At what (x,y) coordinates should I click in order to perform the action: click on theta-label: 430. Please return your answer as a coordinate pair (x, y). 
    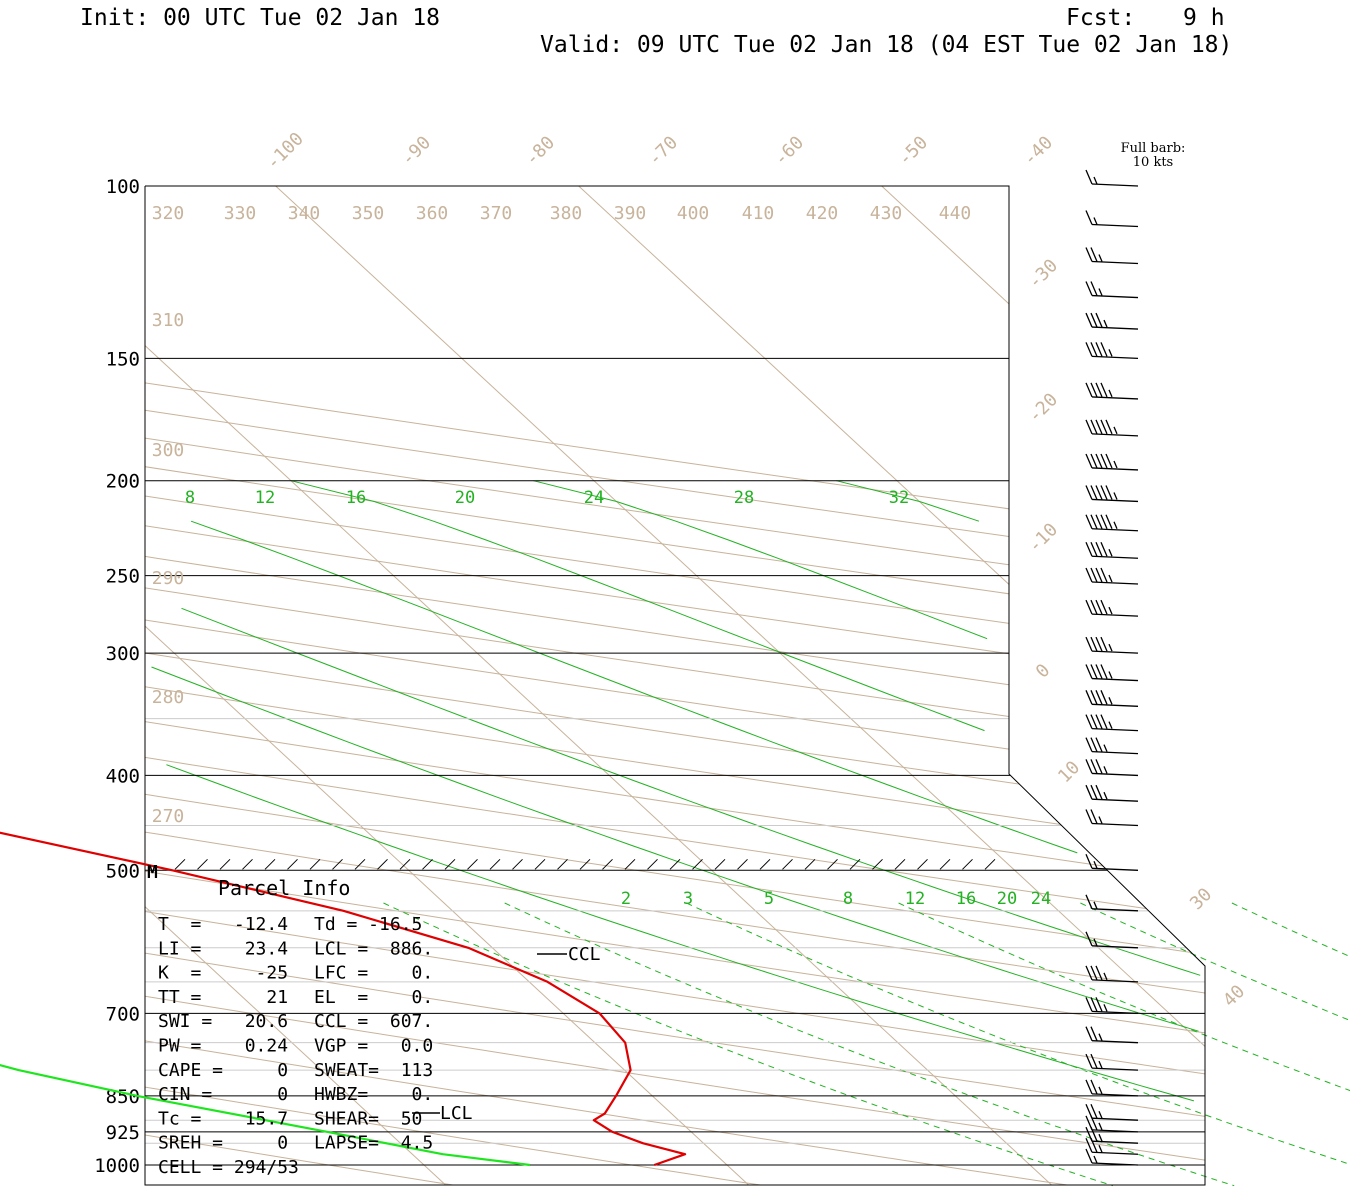
    Looking at the image, I should click on (886, 213).